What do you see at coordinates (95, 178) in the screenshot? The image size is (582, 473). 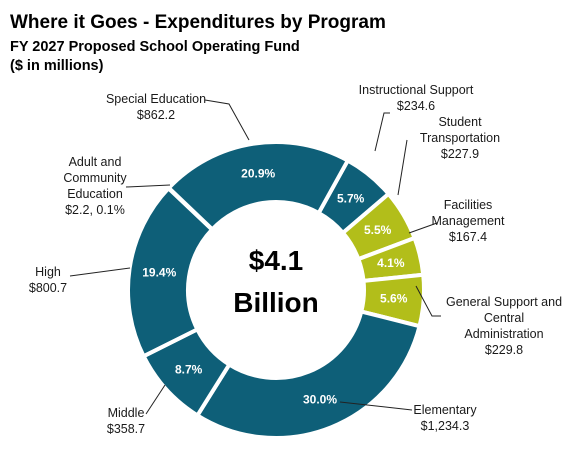 I see `category-name: Community` at bounding box center [95, 178].